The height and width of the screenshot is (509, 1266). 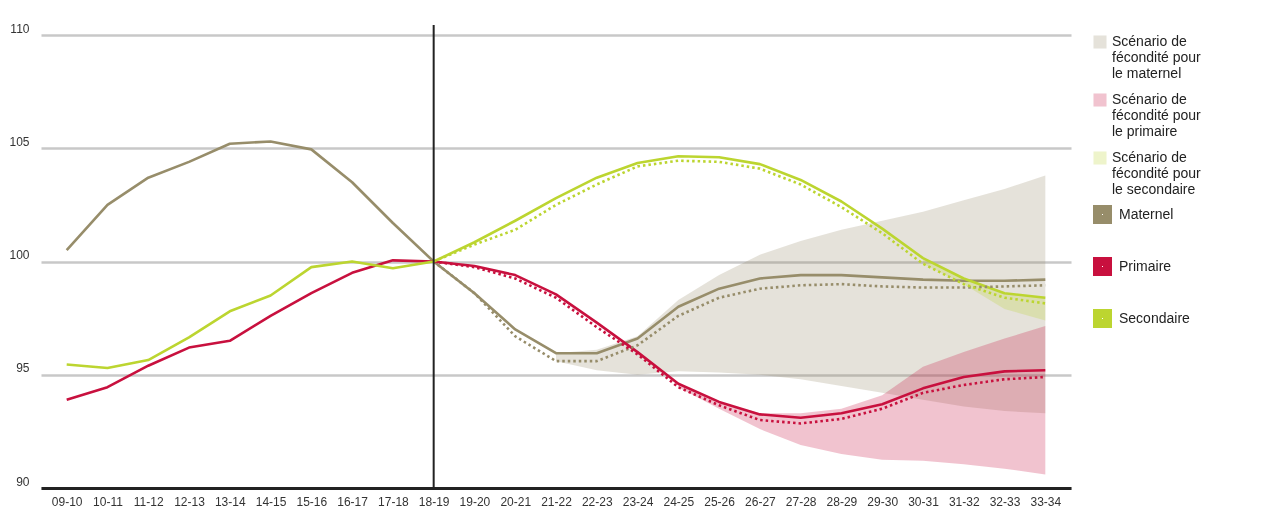 I want to click on legend-label: Secondaire, so click(x=1155, y=317).